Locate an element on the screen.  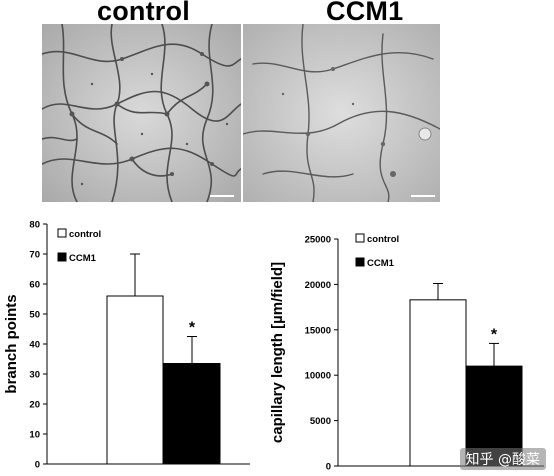
y-tick-label: 30 is located at coordinates (34, 375).